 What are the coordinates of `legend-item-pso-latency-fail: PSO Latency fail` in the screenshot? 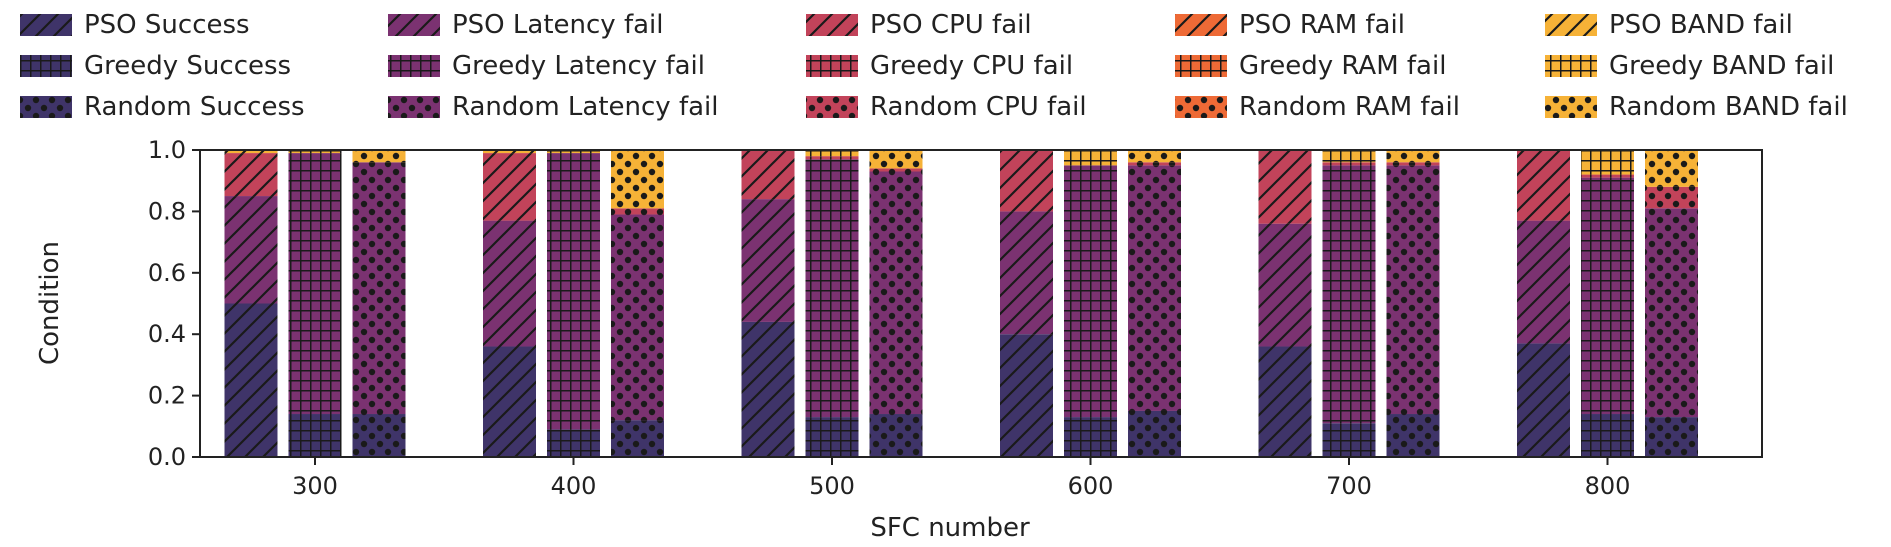 It's located at (525, 25).